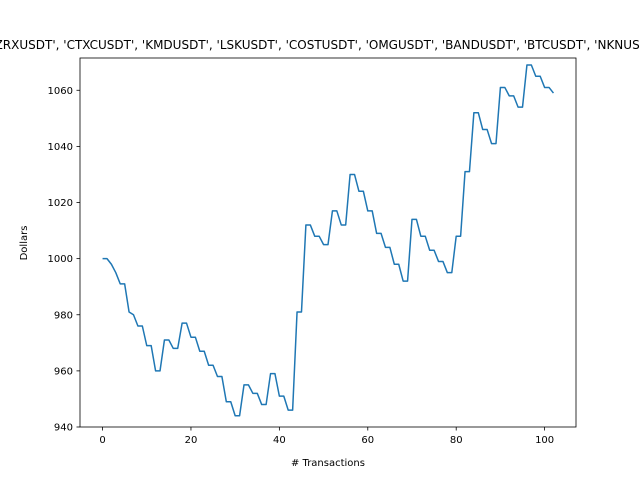 The image size is (640, 480). Describe the element at coordinates (544, 440) in the screenshot. I see `x-tick-label: 100` at that location.